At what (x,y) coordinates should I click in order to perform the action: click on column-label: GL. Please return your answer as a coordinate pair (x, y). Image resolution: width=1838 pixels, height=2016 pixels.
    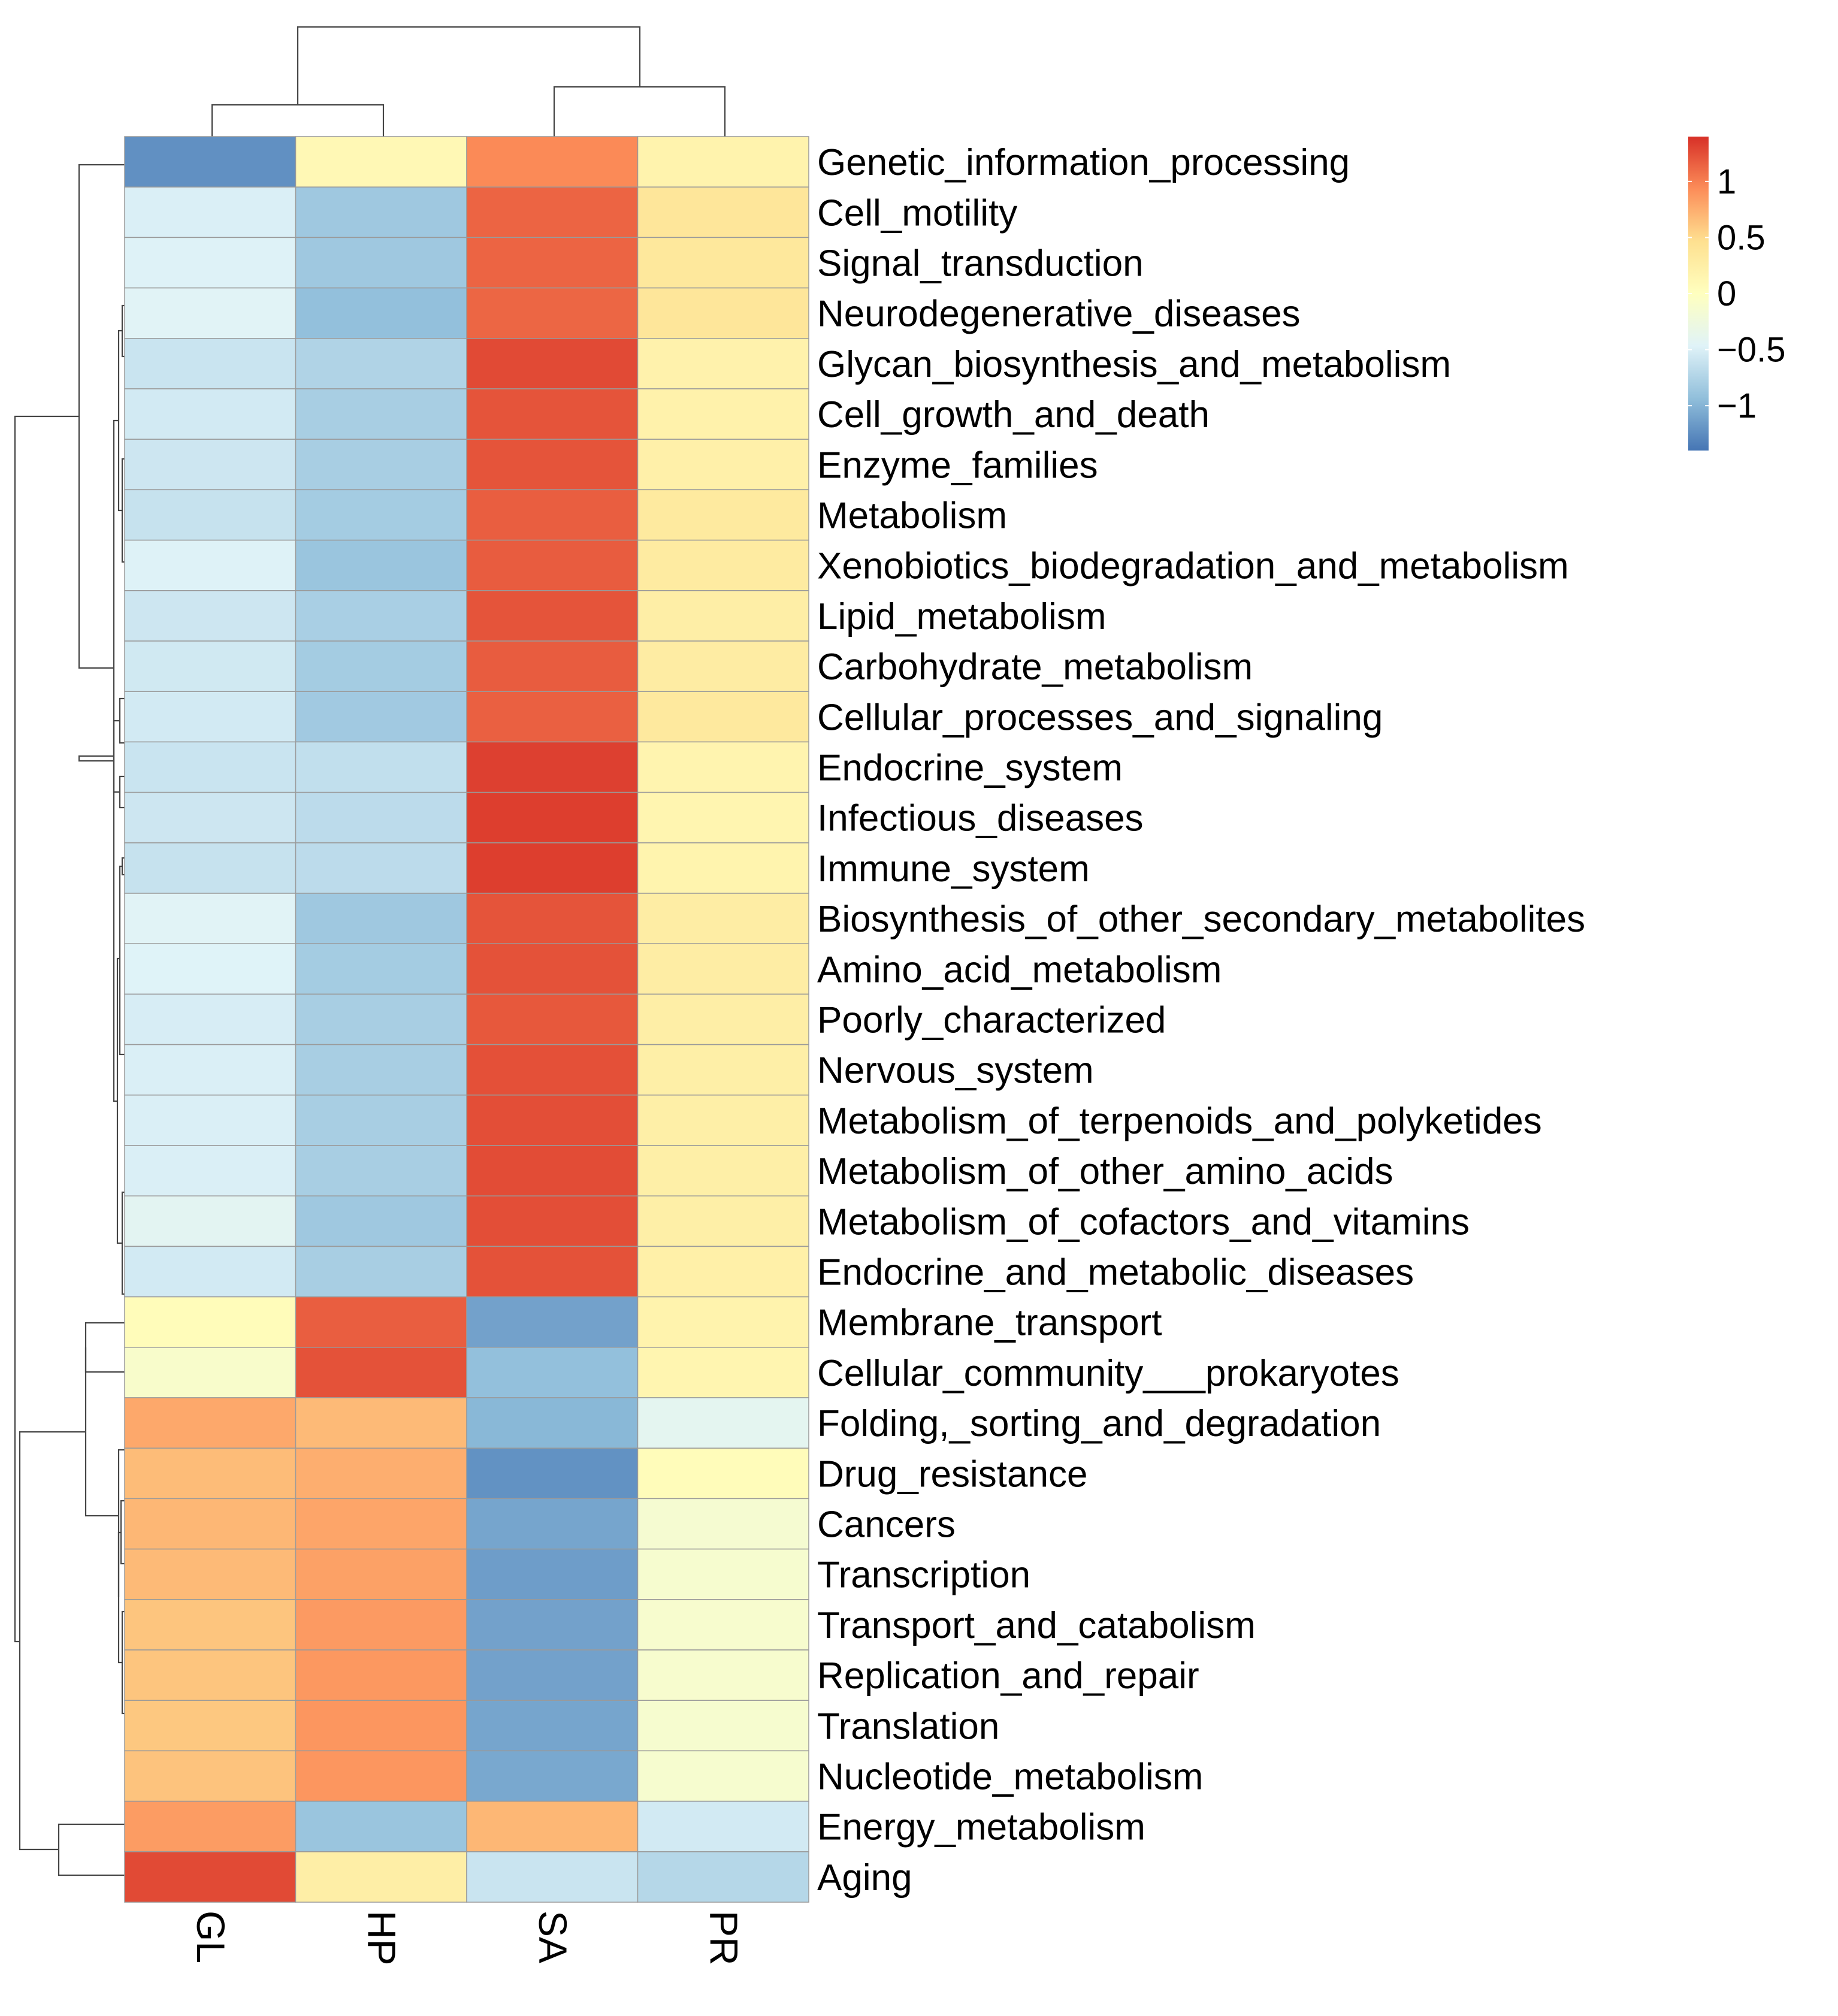
    Looking at the image, I should click on (211, 1937).